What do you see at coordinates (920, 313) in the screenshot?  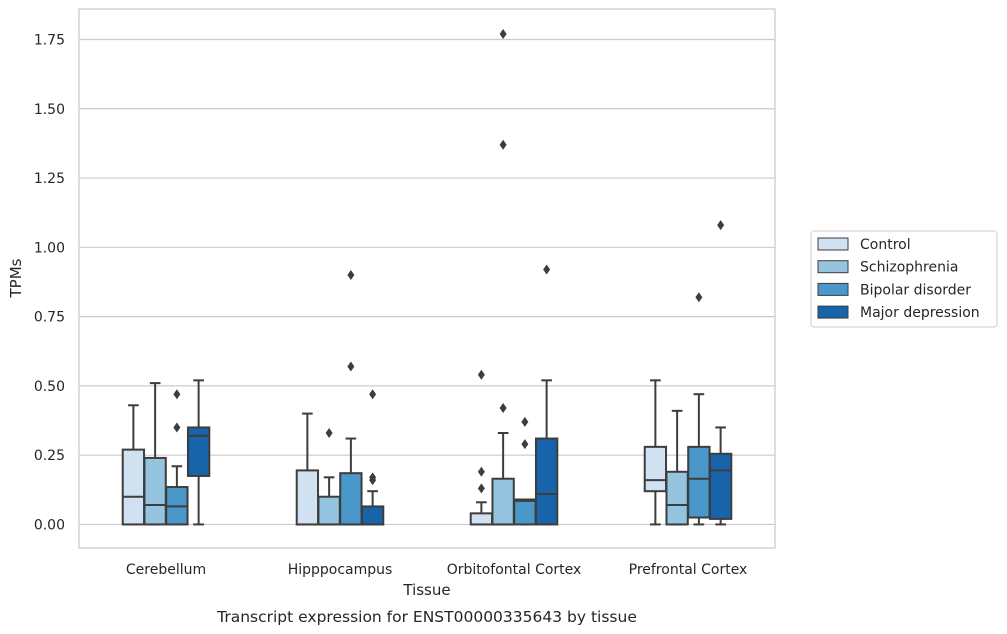 I see `legend-label: Major depression` at bounding box center [920, 313].